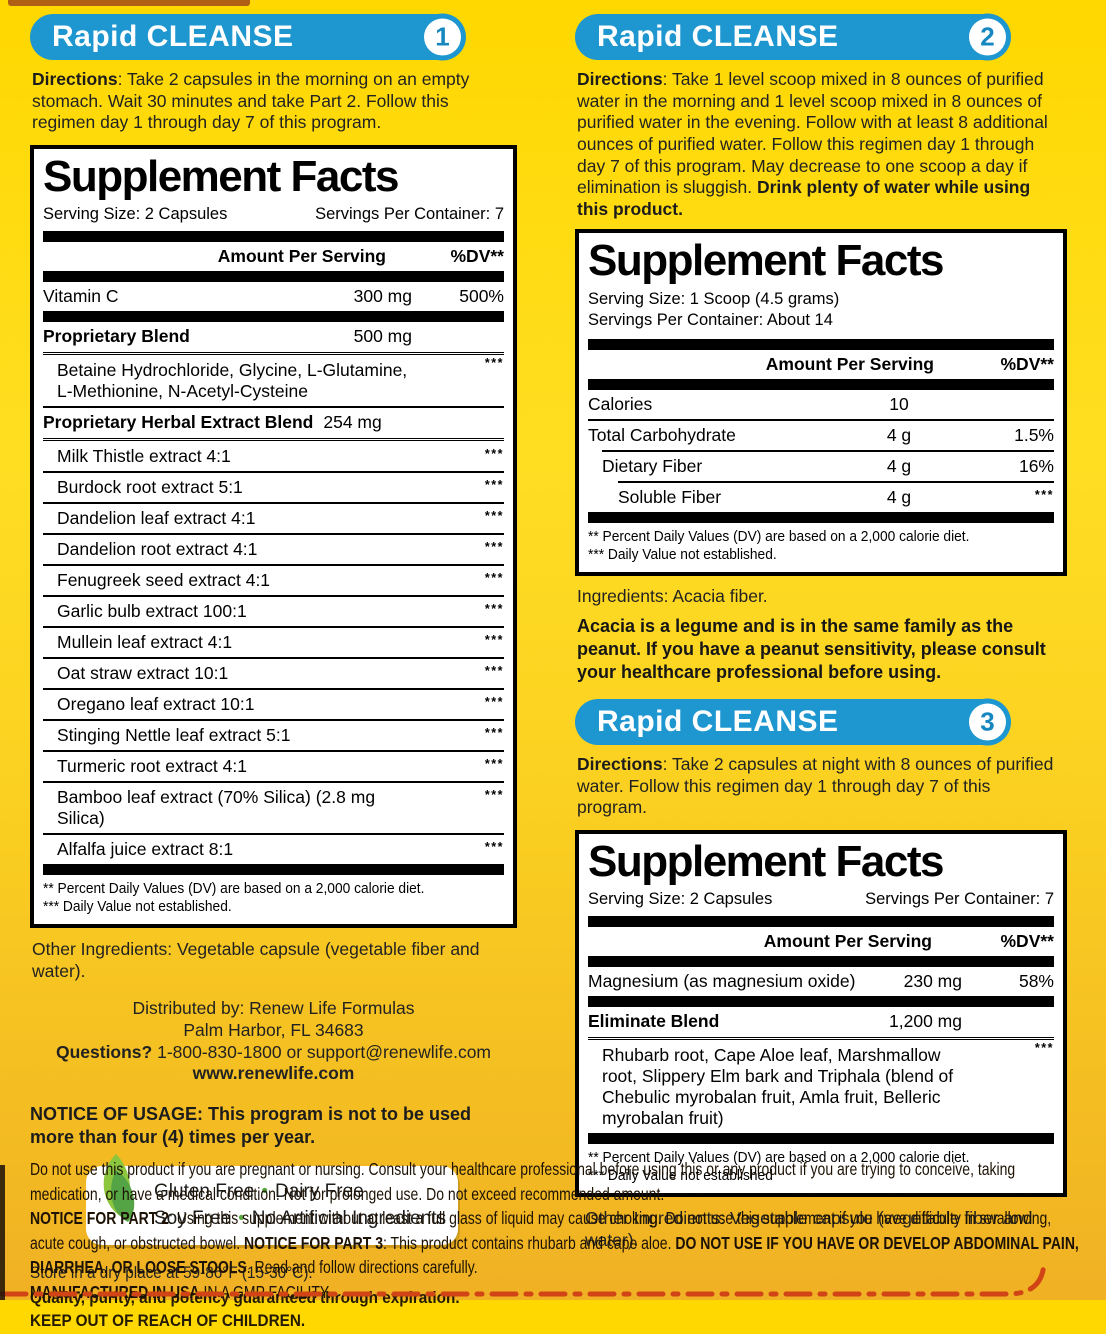  I want to click on table-row: Oat straw extract 10:1 ***, so click(273, 673).